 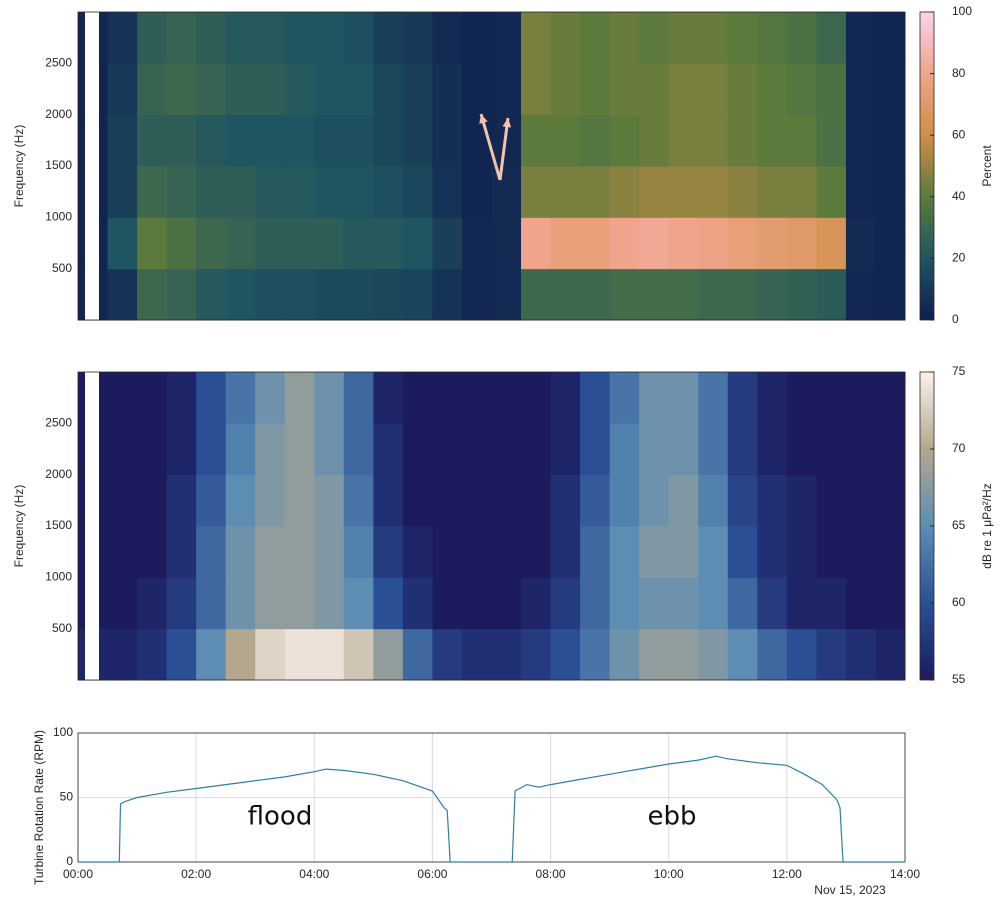 I want to click on y-tick-label: 2500, so click(x=58, y=63).